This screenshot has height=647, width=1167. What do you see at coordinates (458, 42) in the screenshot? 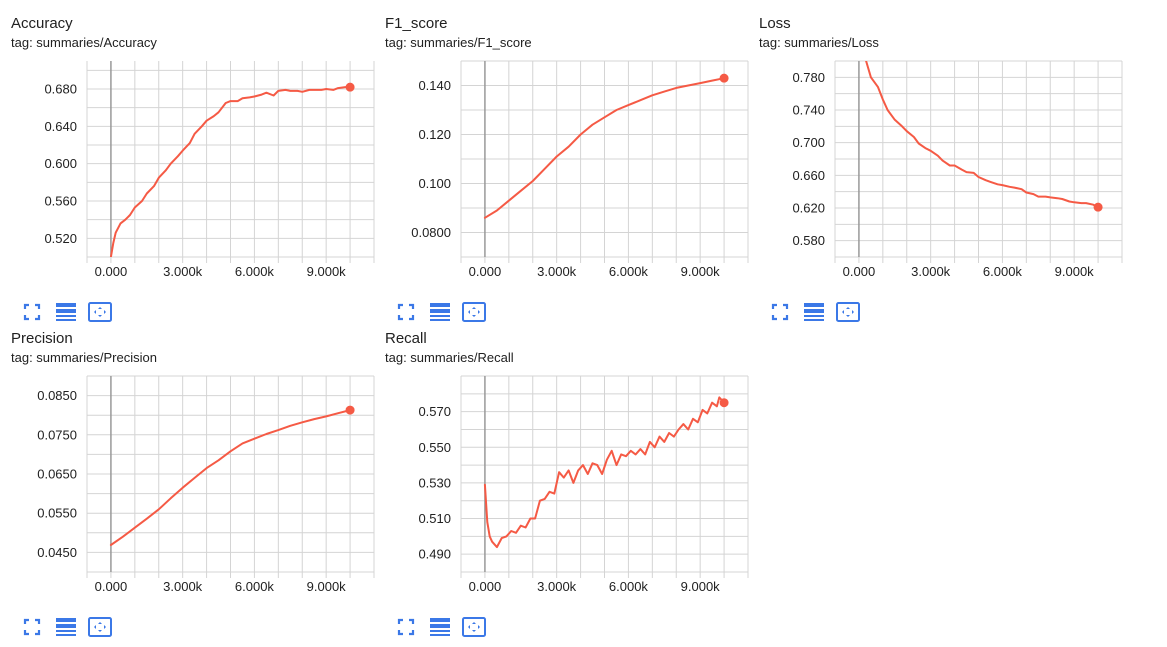
I see `chart-tag: tag: summaries/F1_score` at bounding box center [458, 42].